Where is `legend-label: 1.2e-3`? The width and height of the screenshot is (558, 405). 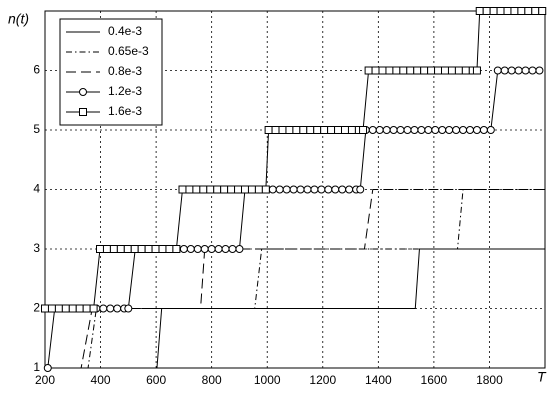 legend-label: 1.2e-3 is located at coordinates (125, 91).